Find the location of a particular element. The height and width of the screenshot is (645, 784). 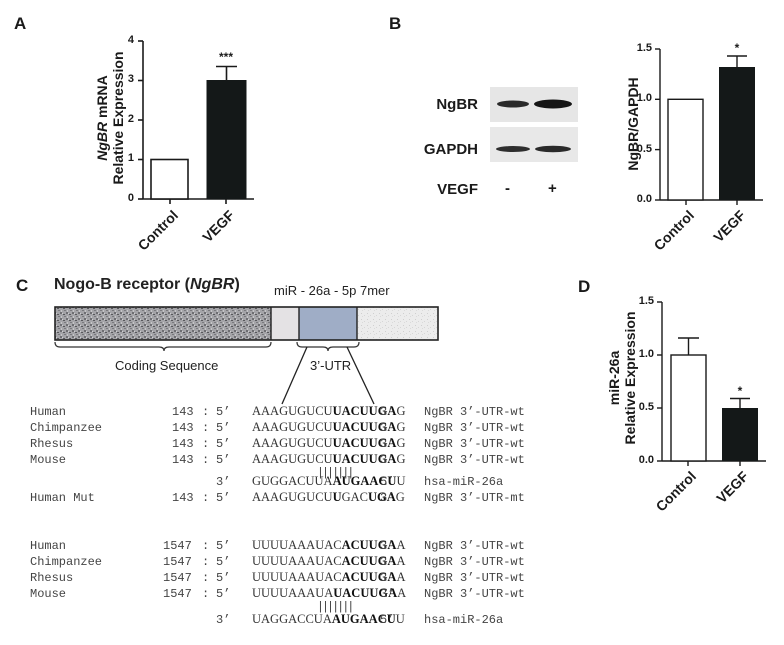

panel-d-errorbar-vegf is located at coordinates (740, 402).